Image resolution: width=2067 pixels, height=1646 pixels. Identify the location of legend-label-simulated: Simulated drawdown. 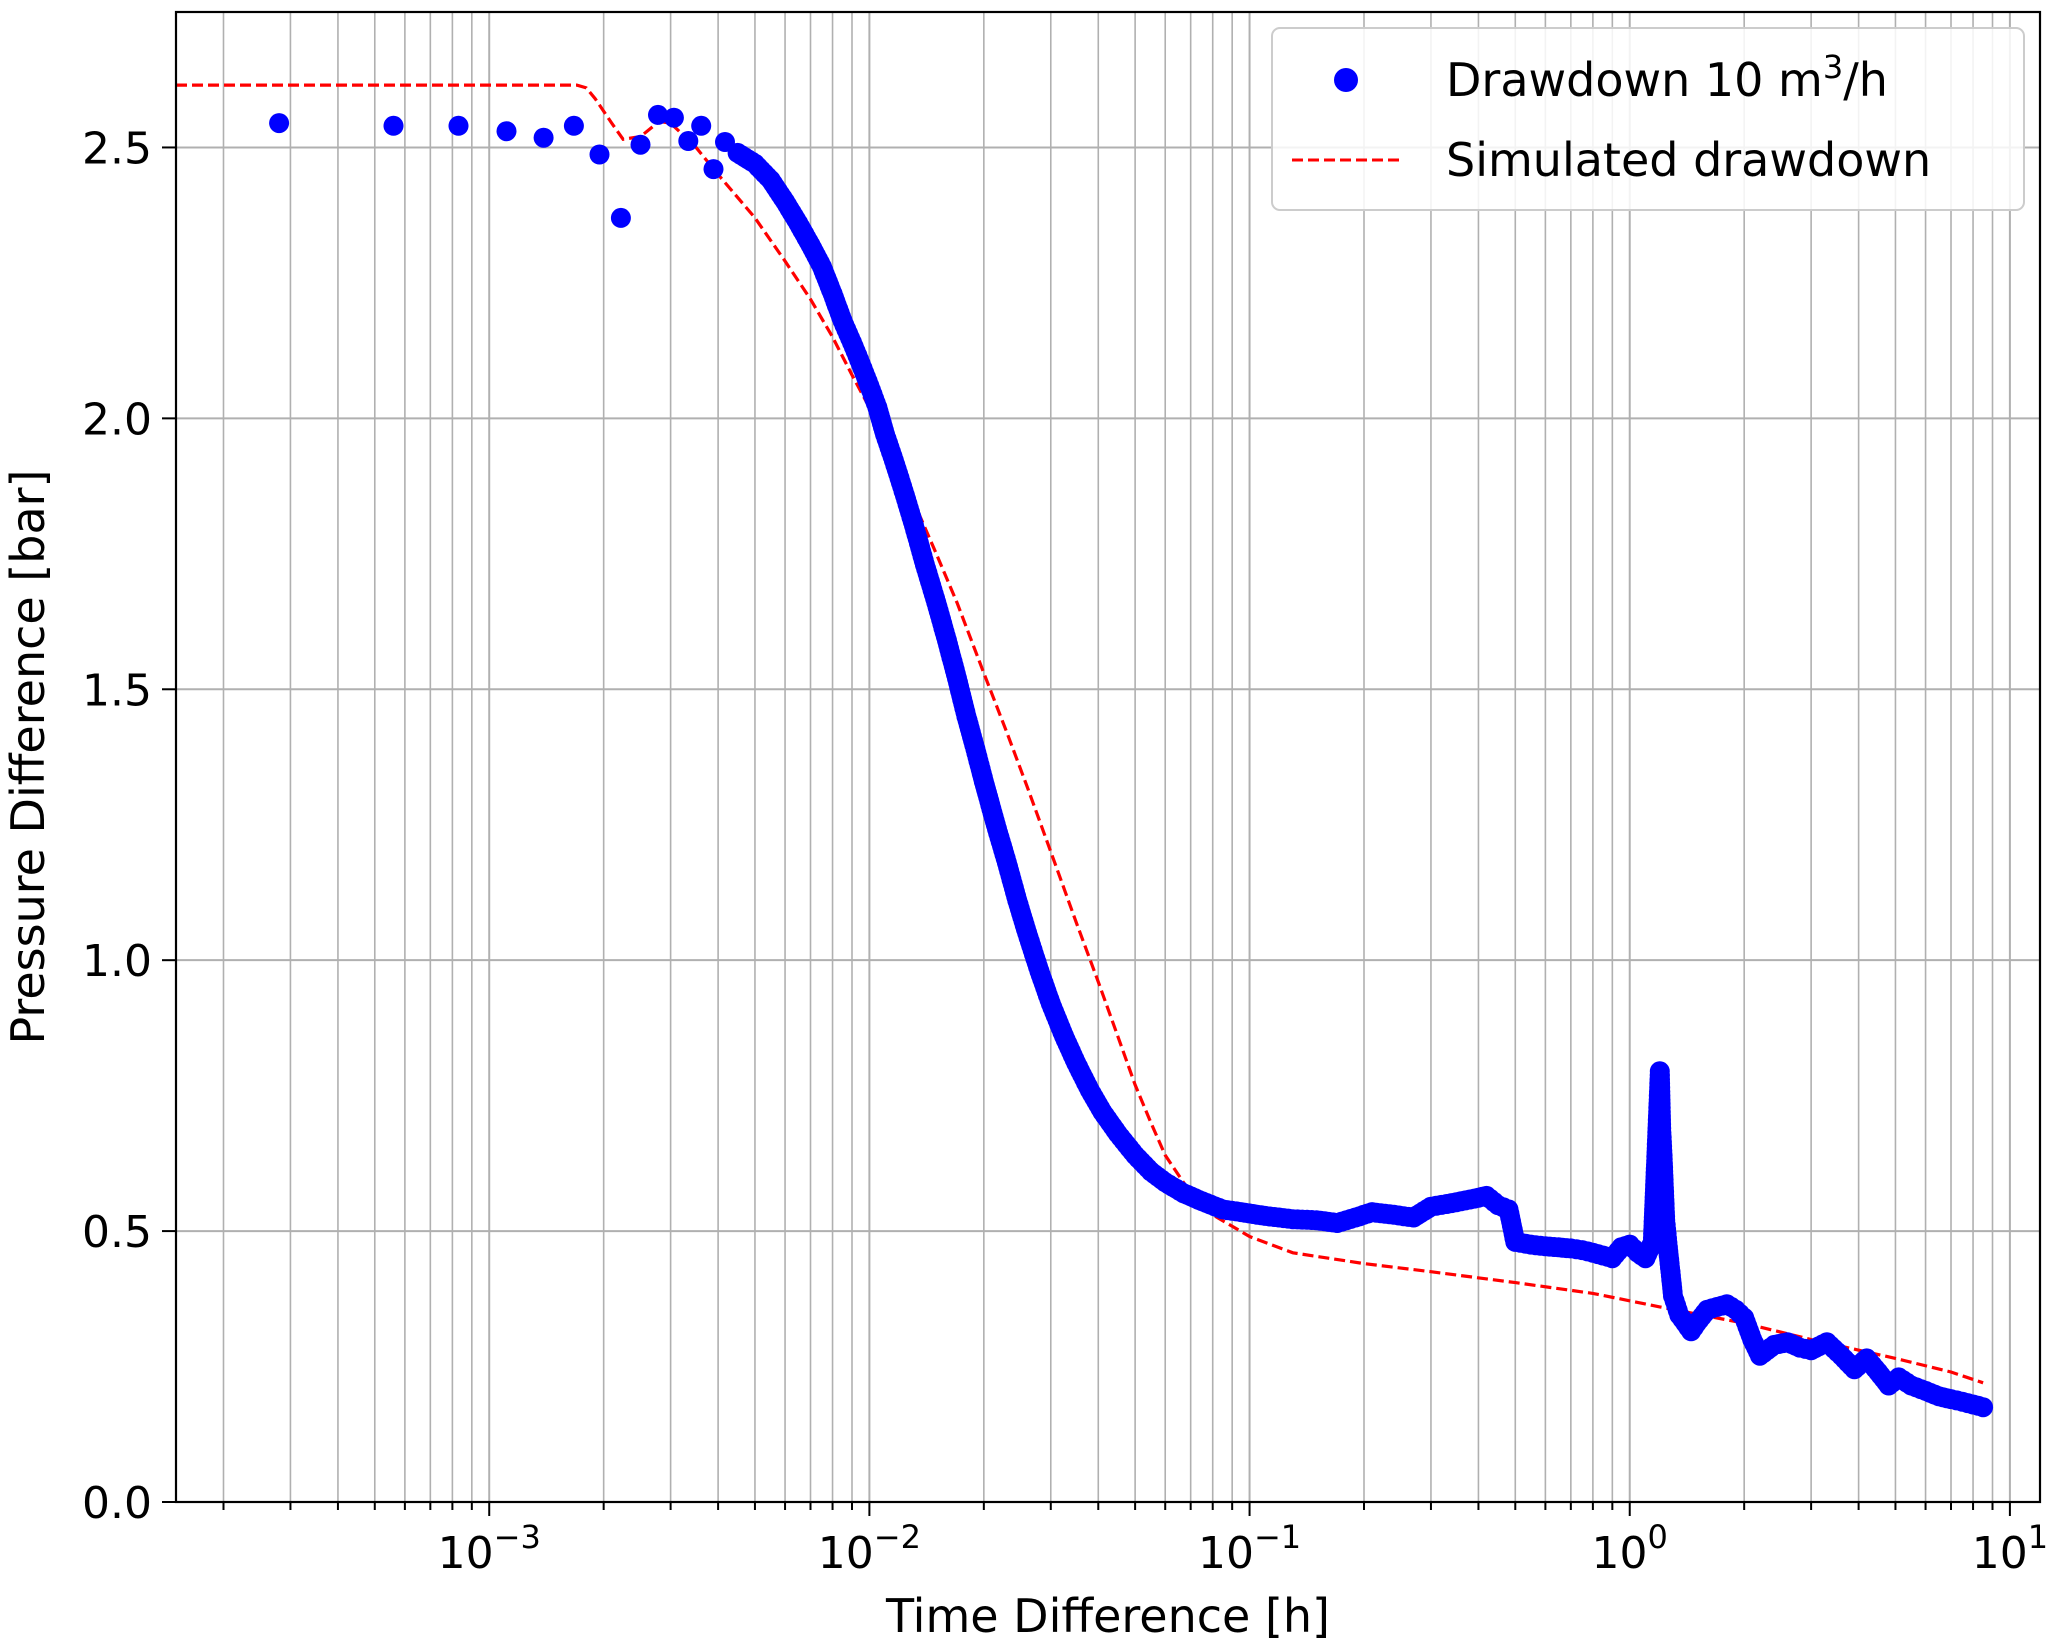
(1688, 160).